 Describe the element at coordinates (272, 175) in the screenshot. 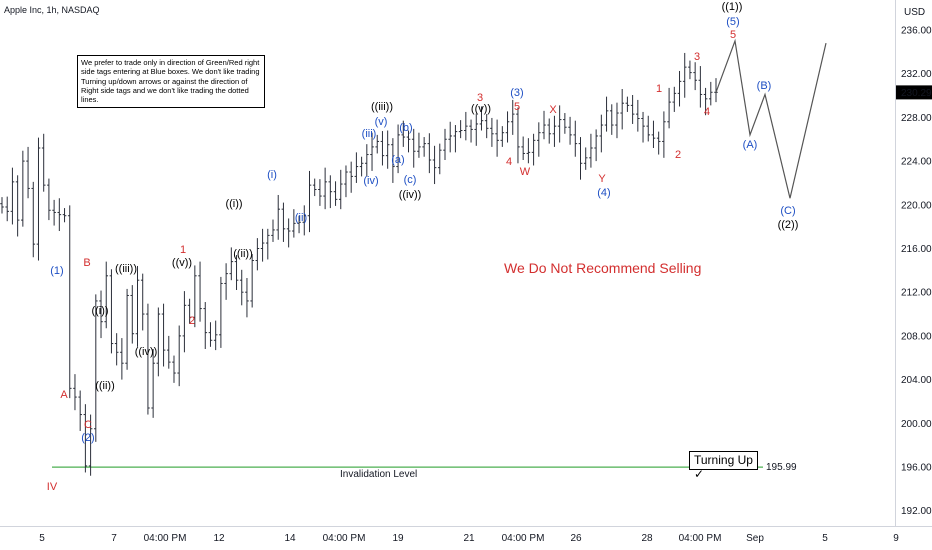

I see `wave-label: (i)` at that location.